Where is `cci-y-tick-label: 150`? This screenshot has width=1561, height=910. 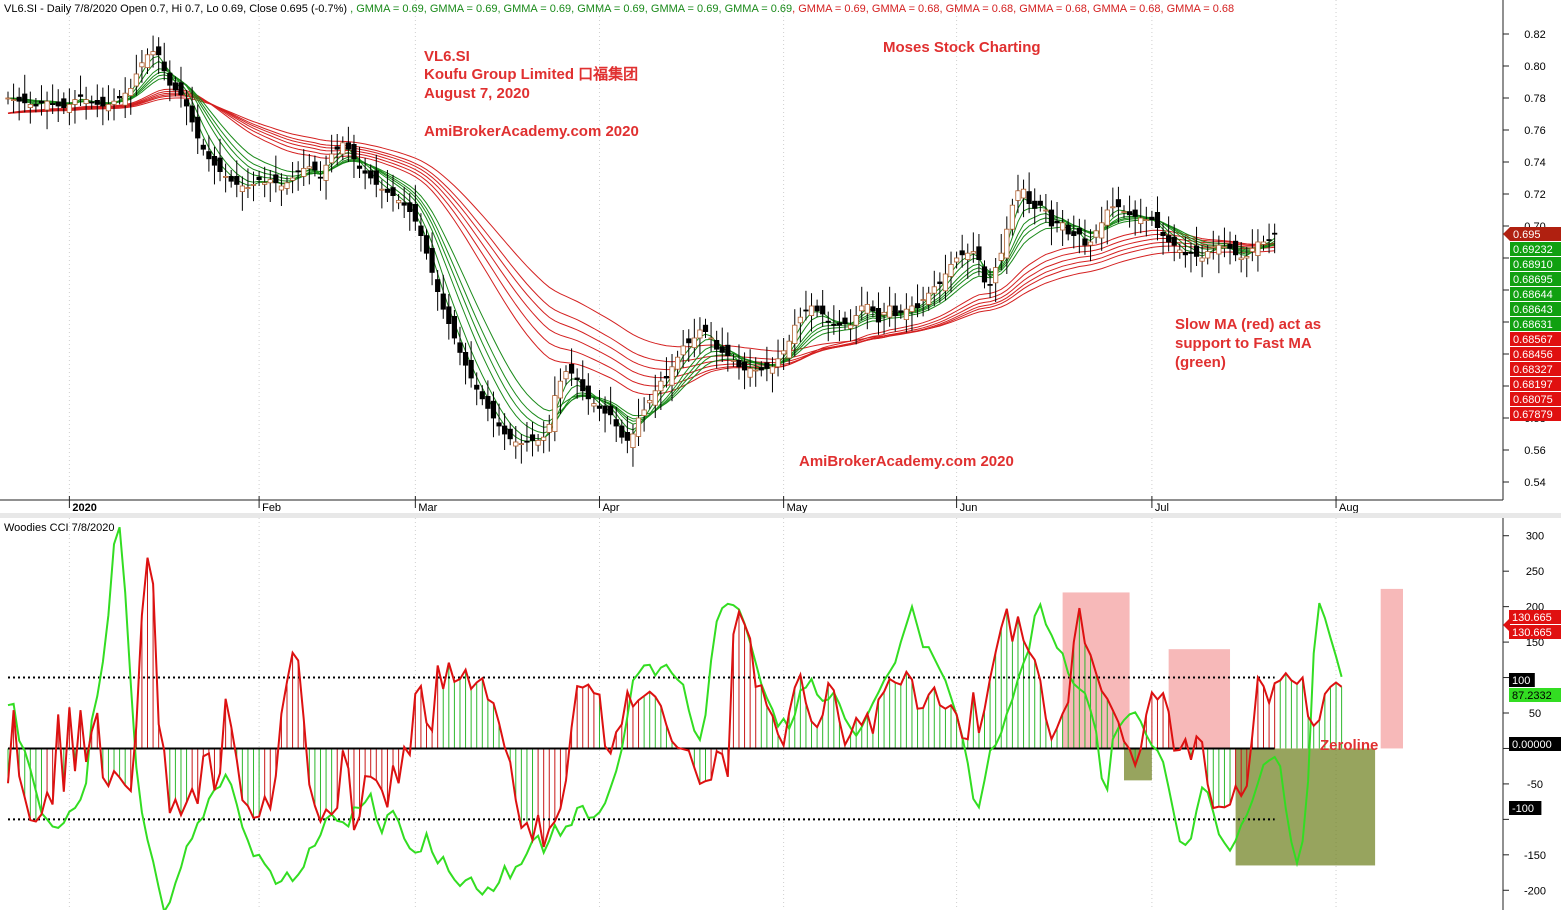
cci-y-tick-label: 150 is located at coordinates (1535, 643).